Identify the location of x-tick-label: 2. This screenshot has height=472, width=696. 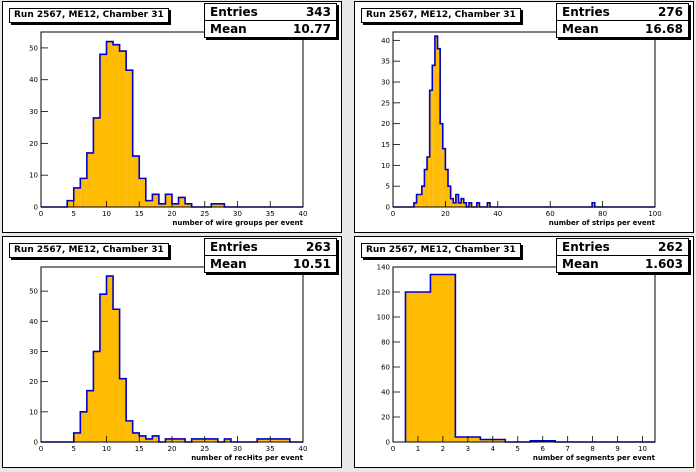
(443, 449).